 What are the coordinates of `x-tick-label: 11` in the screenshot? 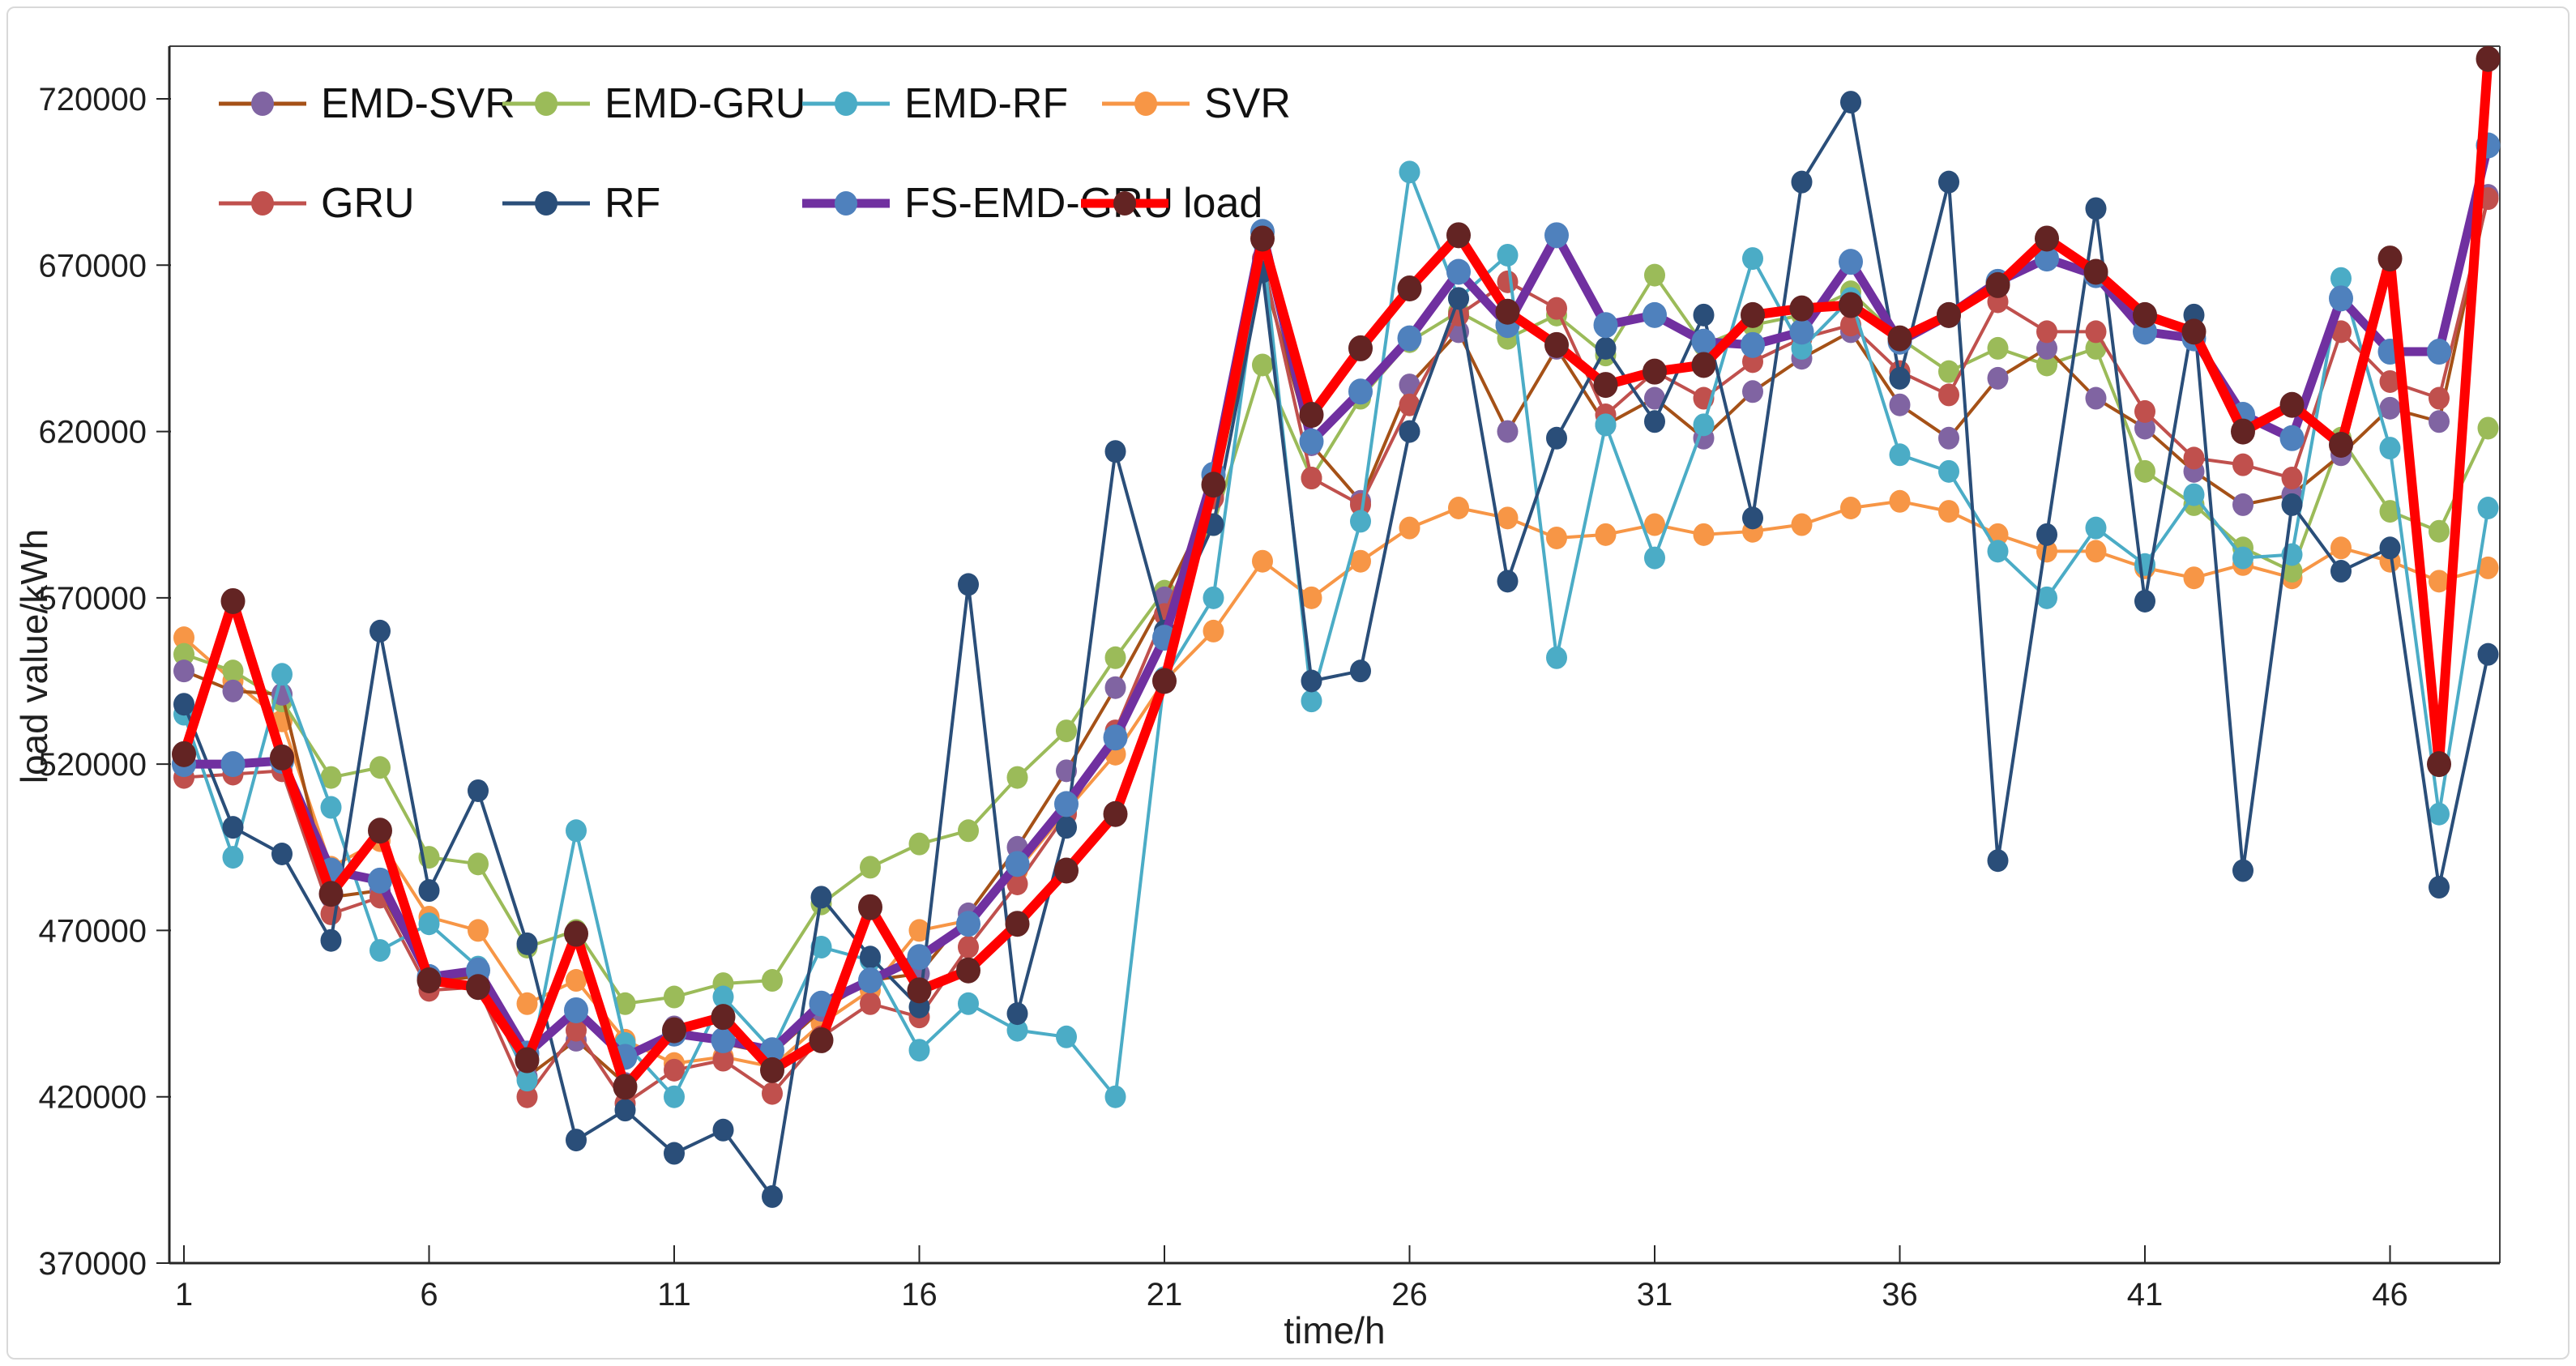 It's located at (674, 1295).